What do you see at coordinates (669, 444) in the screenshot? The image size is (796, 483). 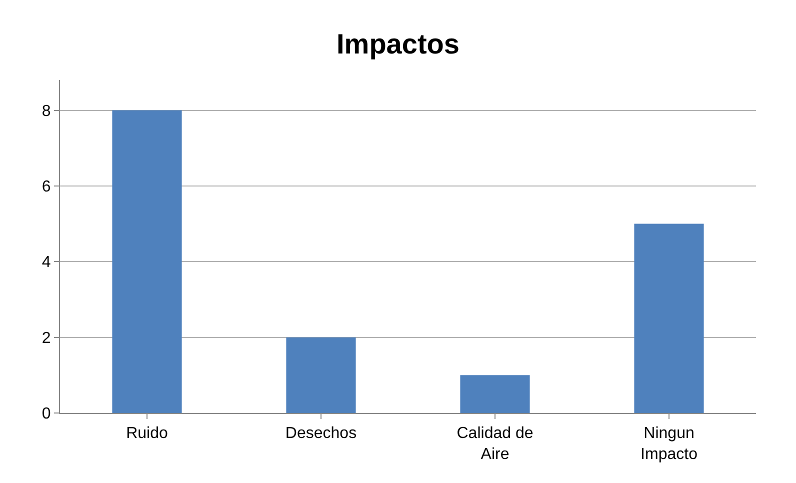 I see `x-tick-label: Ningun Impacto` at bounding box center [669, 444].